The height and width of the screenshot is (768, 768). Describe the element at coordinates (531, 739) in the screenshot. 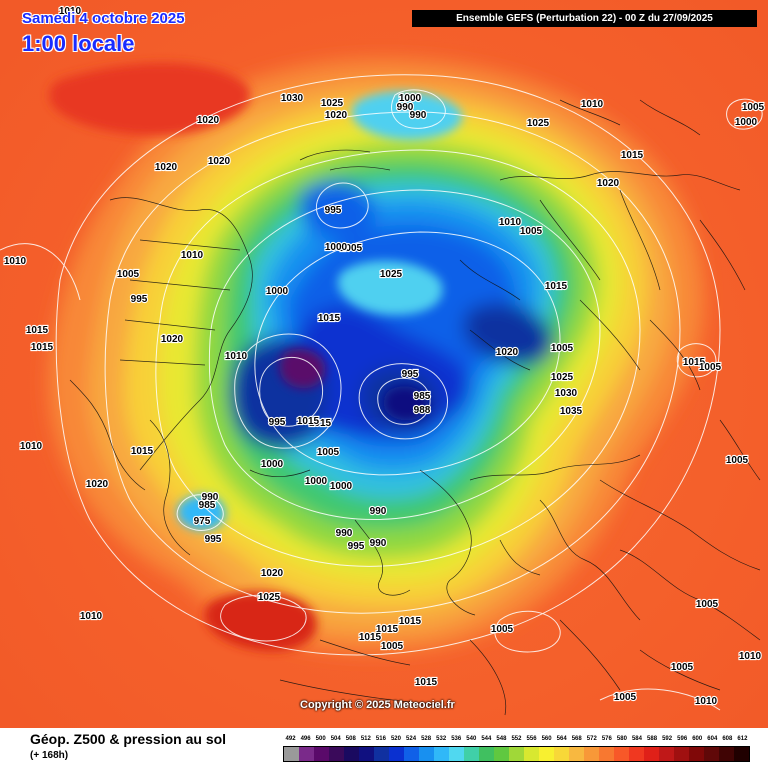

I see `scale-label: 556` at that location.